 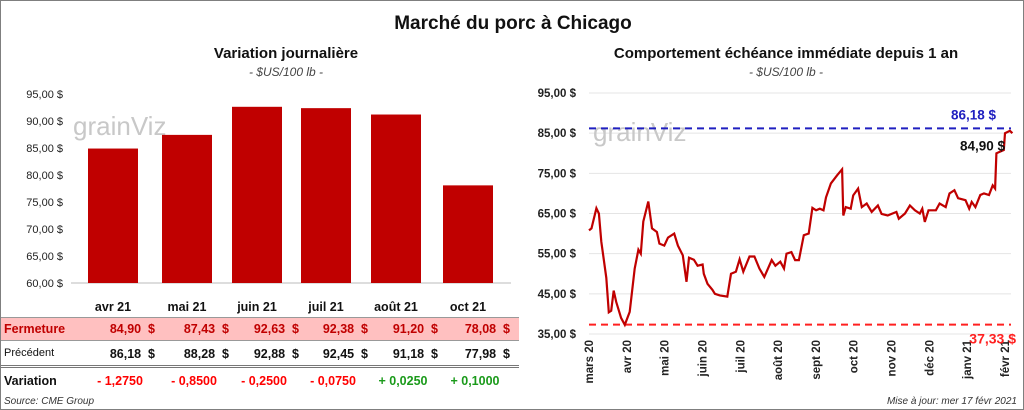 What do you see at coordinates (930, 358) in the screenshot?
I see `x-tick-label: déc 20` at bounding box center [930, 358].